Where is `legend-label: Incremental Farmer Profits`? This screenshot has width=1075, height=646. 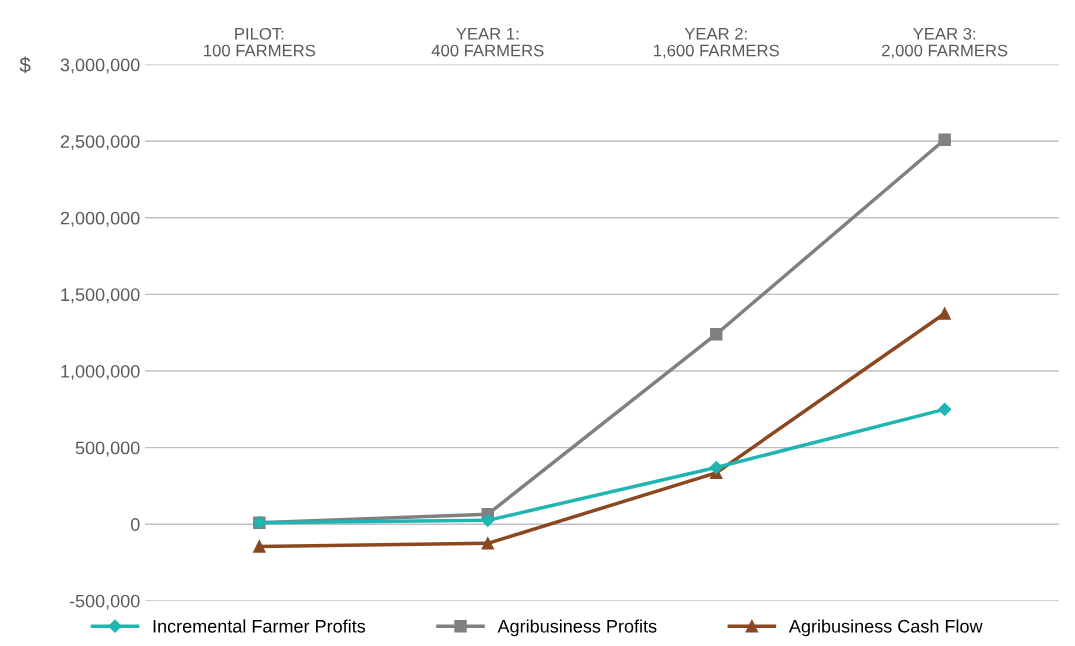
legend-label: Incremental Farmer Profits is located at coordinates (259, 626).